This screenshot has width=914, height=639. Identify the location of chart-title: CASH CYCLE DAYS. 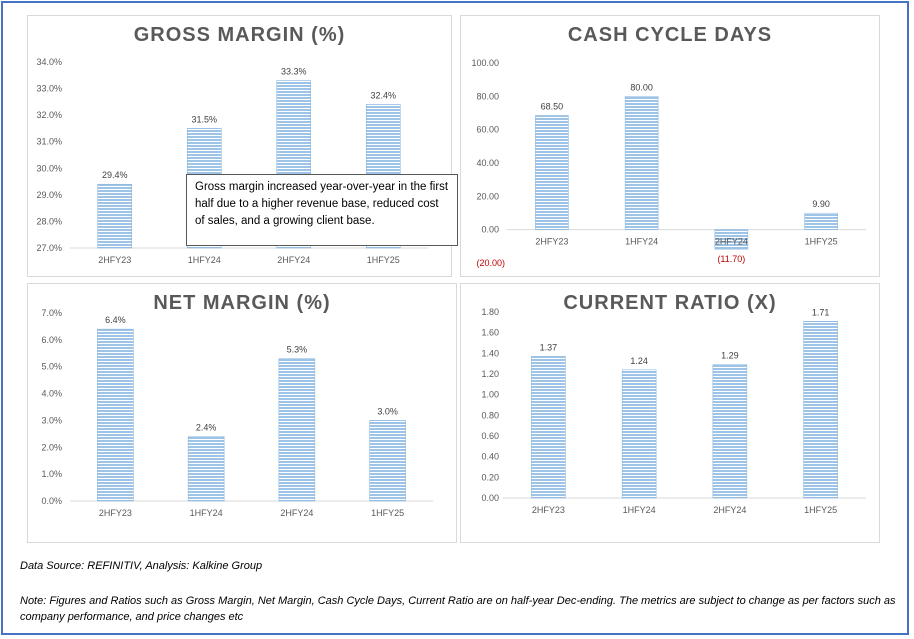
(670, 35).